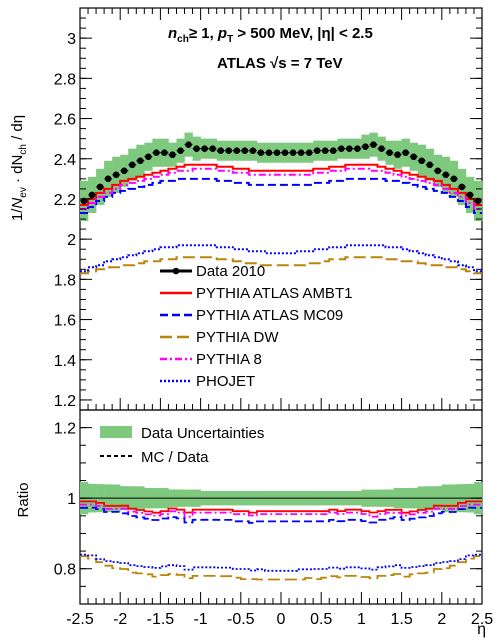  Describe the element at coordinates (202, 433) in the screenshot. I see `ratio-legend-entry: Data Uncertainties` at that location.